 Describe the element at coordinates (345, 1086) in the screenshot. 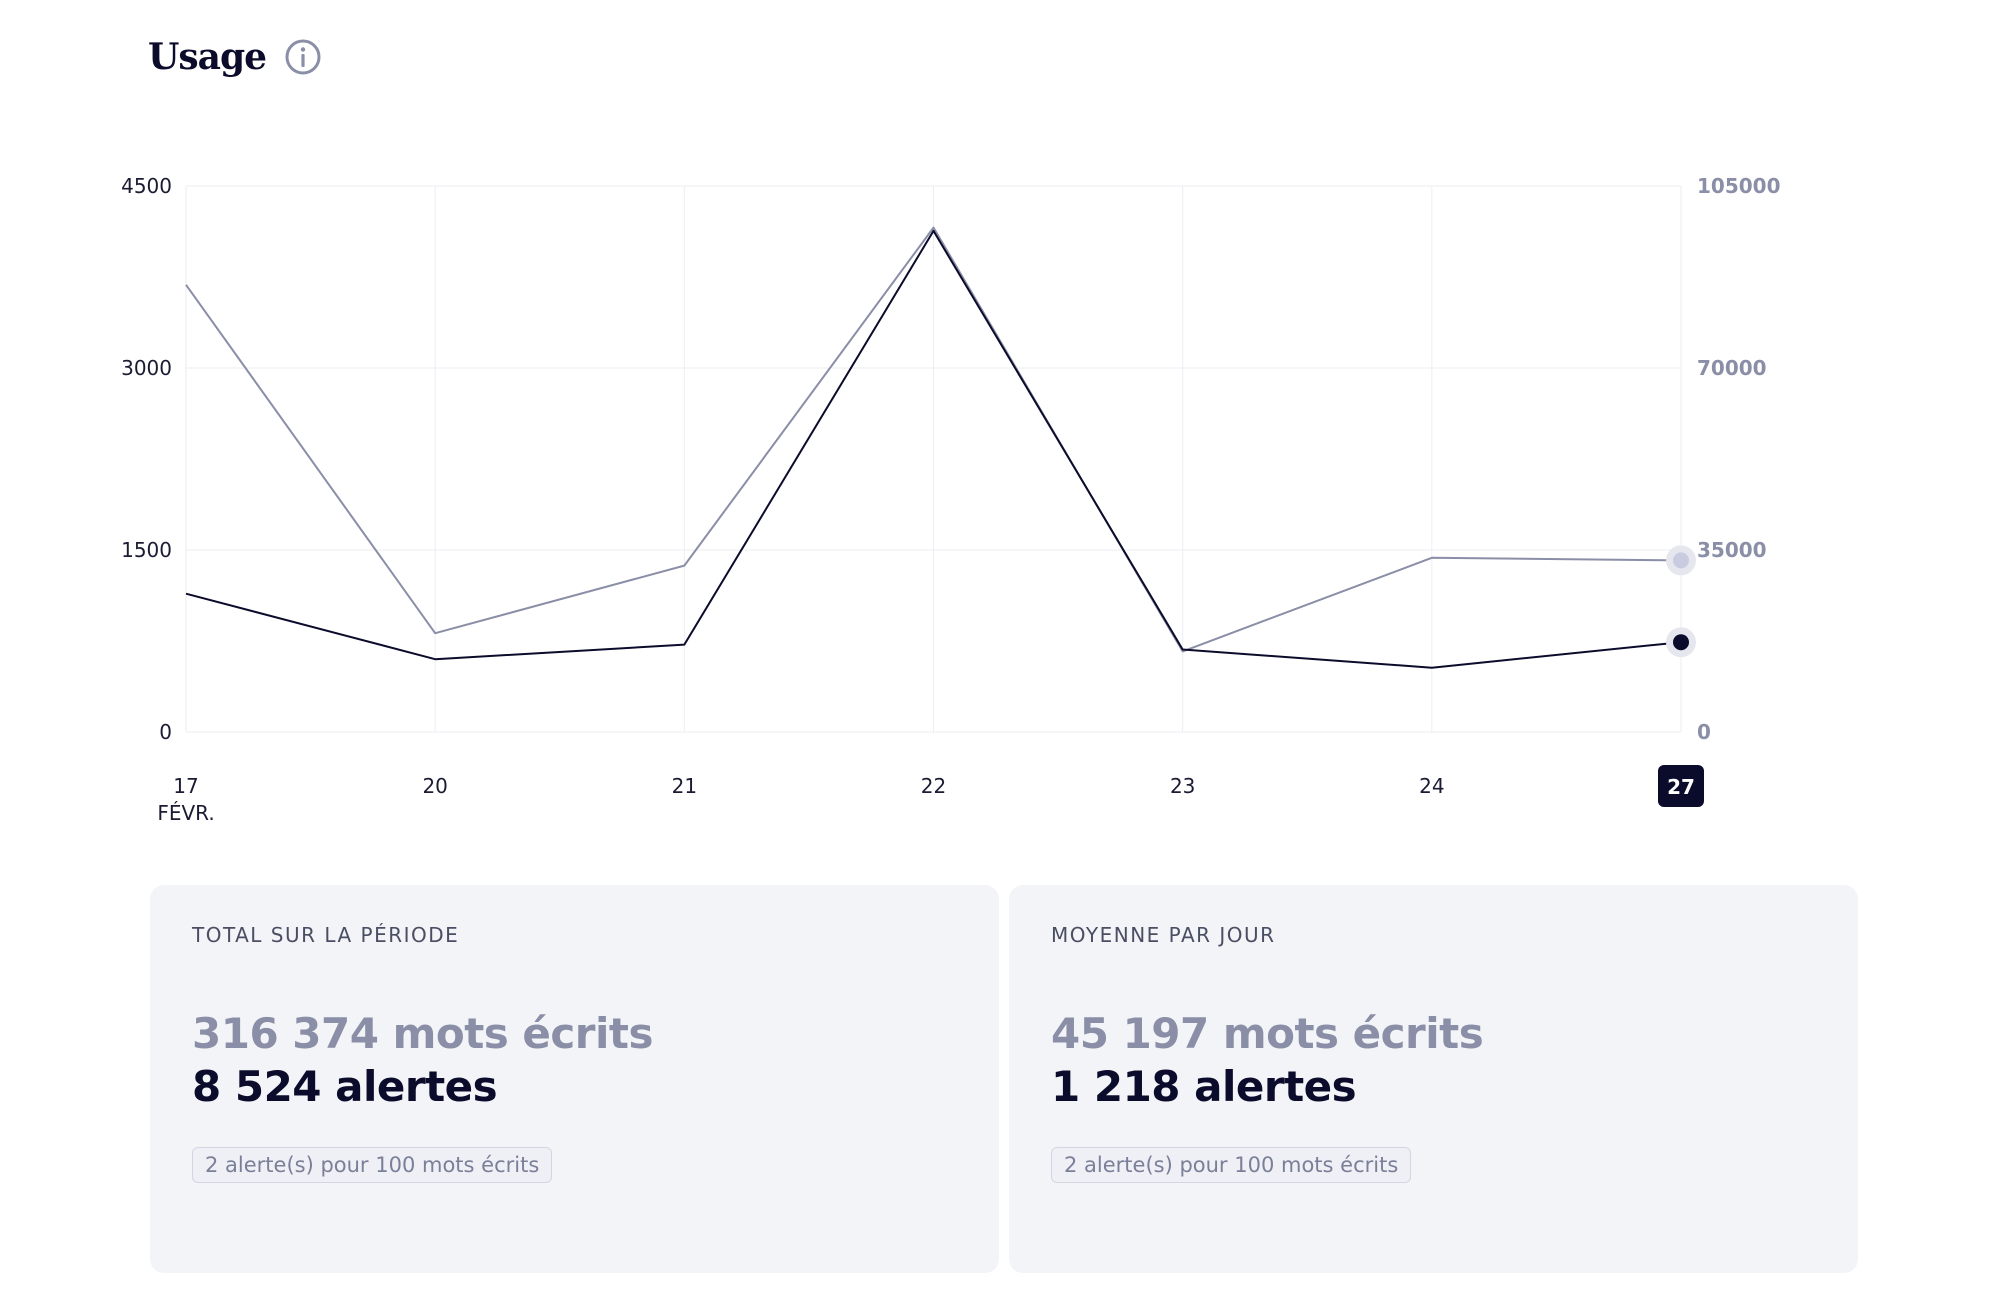

I see `alerts-count: 8 524 alertes` at that location.